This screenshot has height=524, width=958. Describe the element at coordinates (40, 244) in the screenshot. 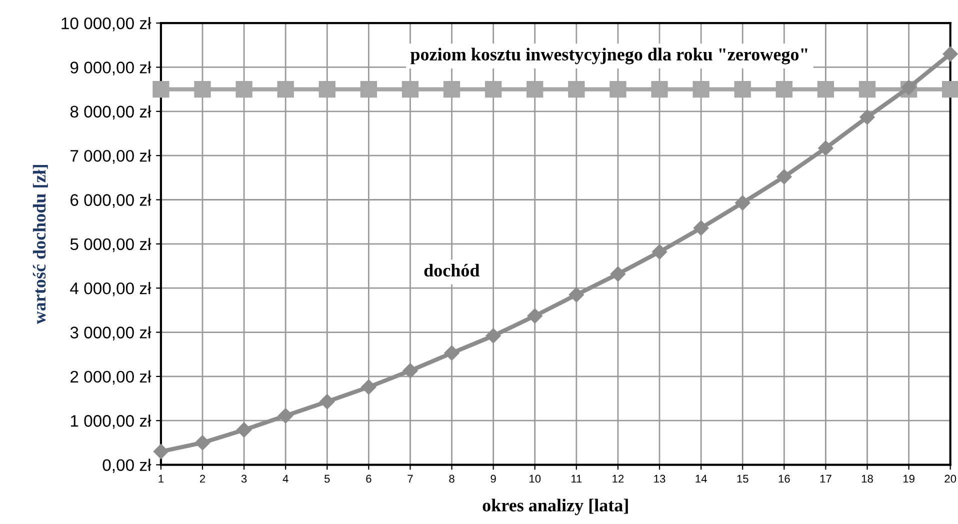

I see `y-axis-title: wartość dochodu [zł]` at that location.